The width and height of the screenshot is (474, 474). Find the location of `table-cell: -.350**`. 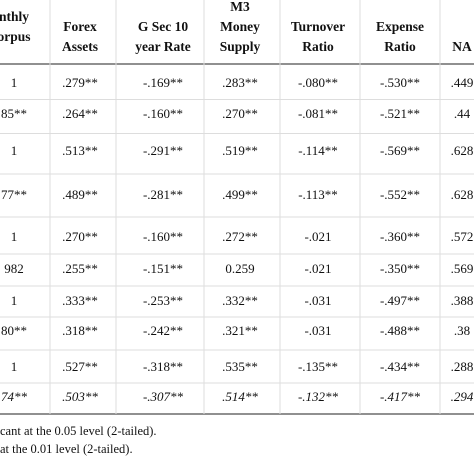

table-cell: -.350** is located at coordinates (400, 268).